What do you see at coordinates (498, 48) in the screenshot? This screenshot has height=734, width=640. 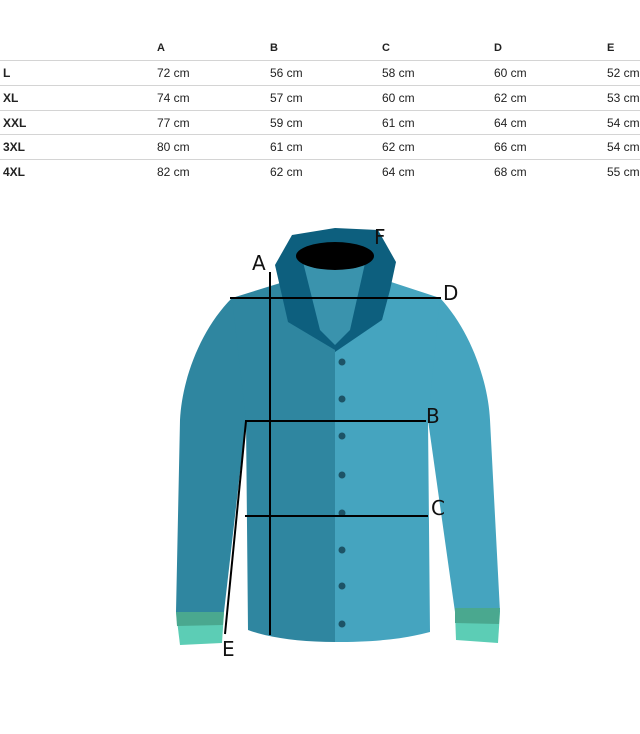 I see `column-header: D` at bounding box center [498, 48].